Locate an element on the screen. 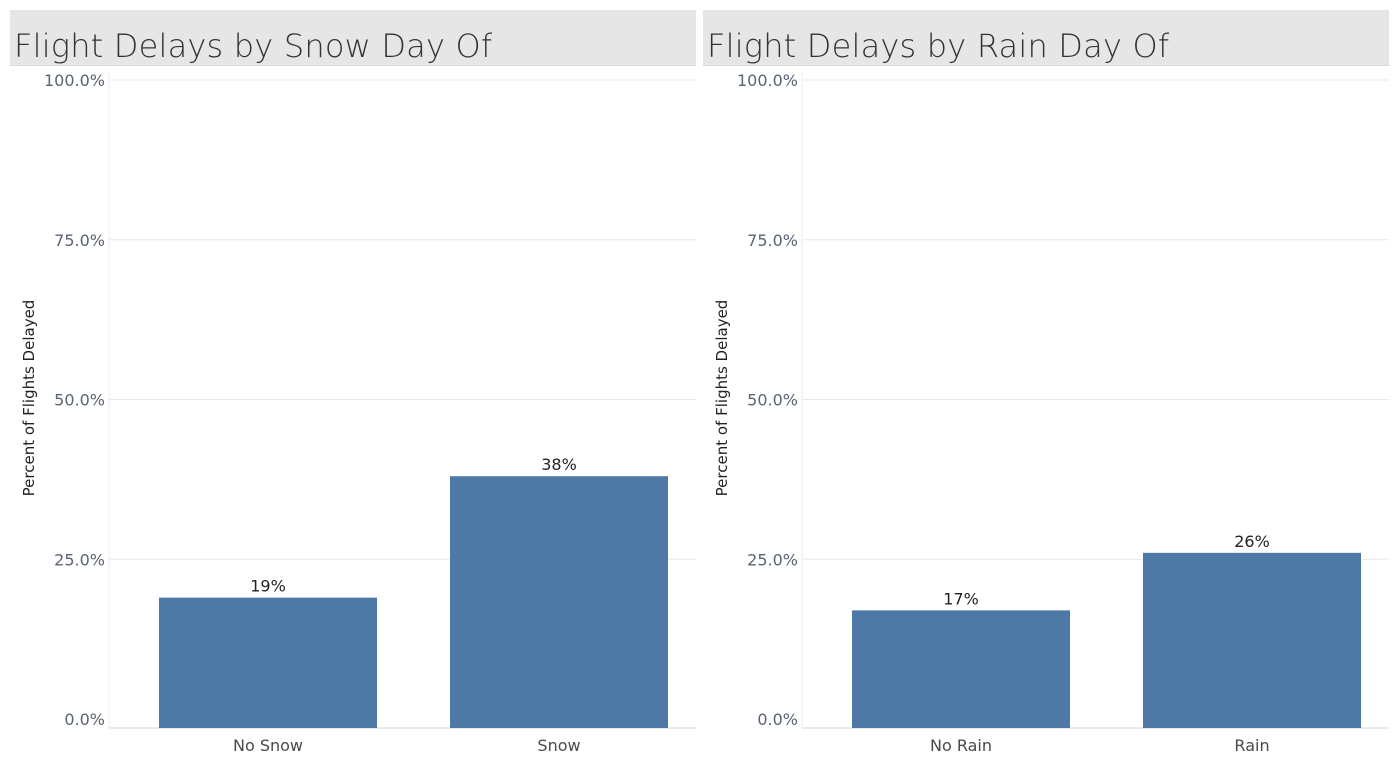  chart-title: Flight Delays by Rain Day Of is located at coordinates (938, 46).